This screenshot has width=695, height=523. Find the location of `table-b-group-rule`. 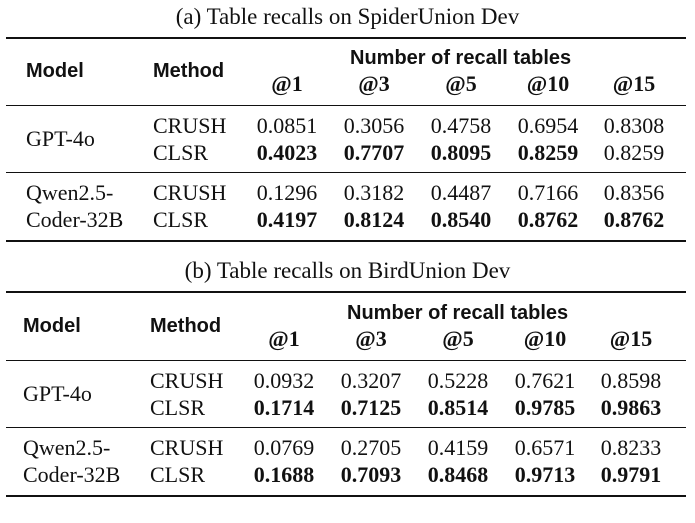

table-b-group-rule is located at coordinates (346, 427).